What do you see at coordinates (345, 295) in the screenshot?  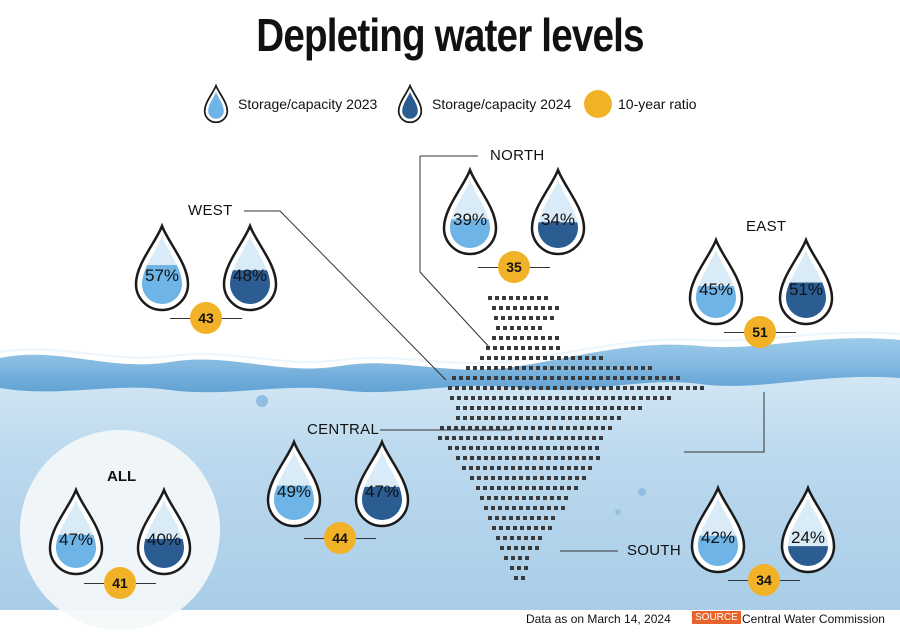 I see `west-leader-line` at bounding box center [345, 295].